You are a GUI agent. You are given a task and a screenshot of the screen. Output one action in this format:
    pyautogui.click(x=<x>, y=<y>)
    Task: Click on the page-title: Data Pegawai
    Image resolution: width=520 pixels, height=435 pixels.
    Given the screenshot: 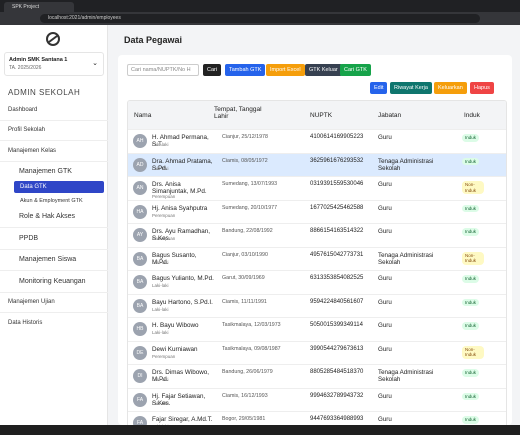 What is the action you would take?
    pyautogui.click(x=153, y=40)
    